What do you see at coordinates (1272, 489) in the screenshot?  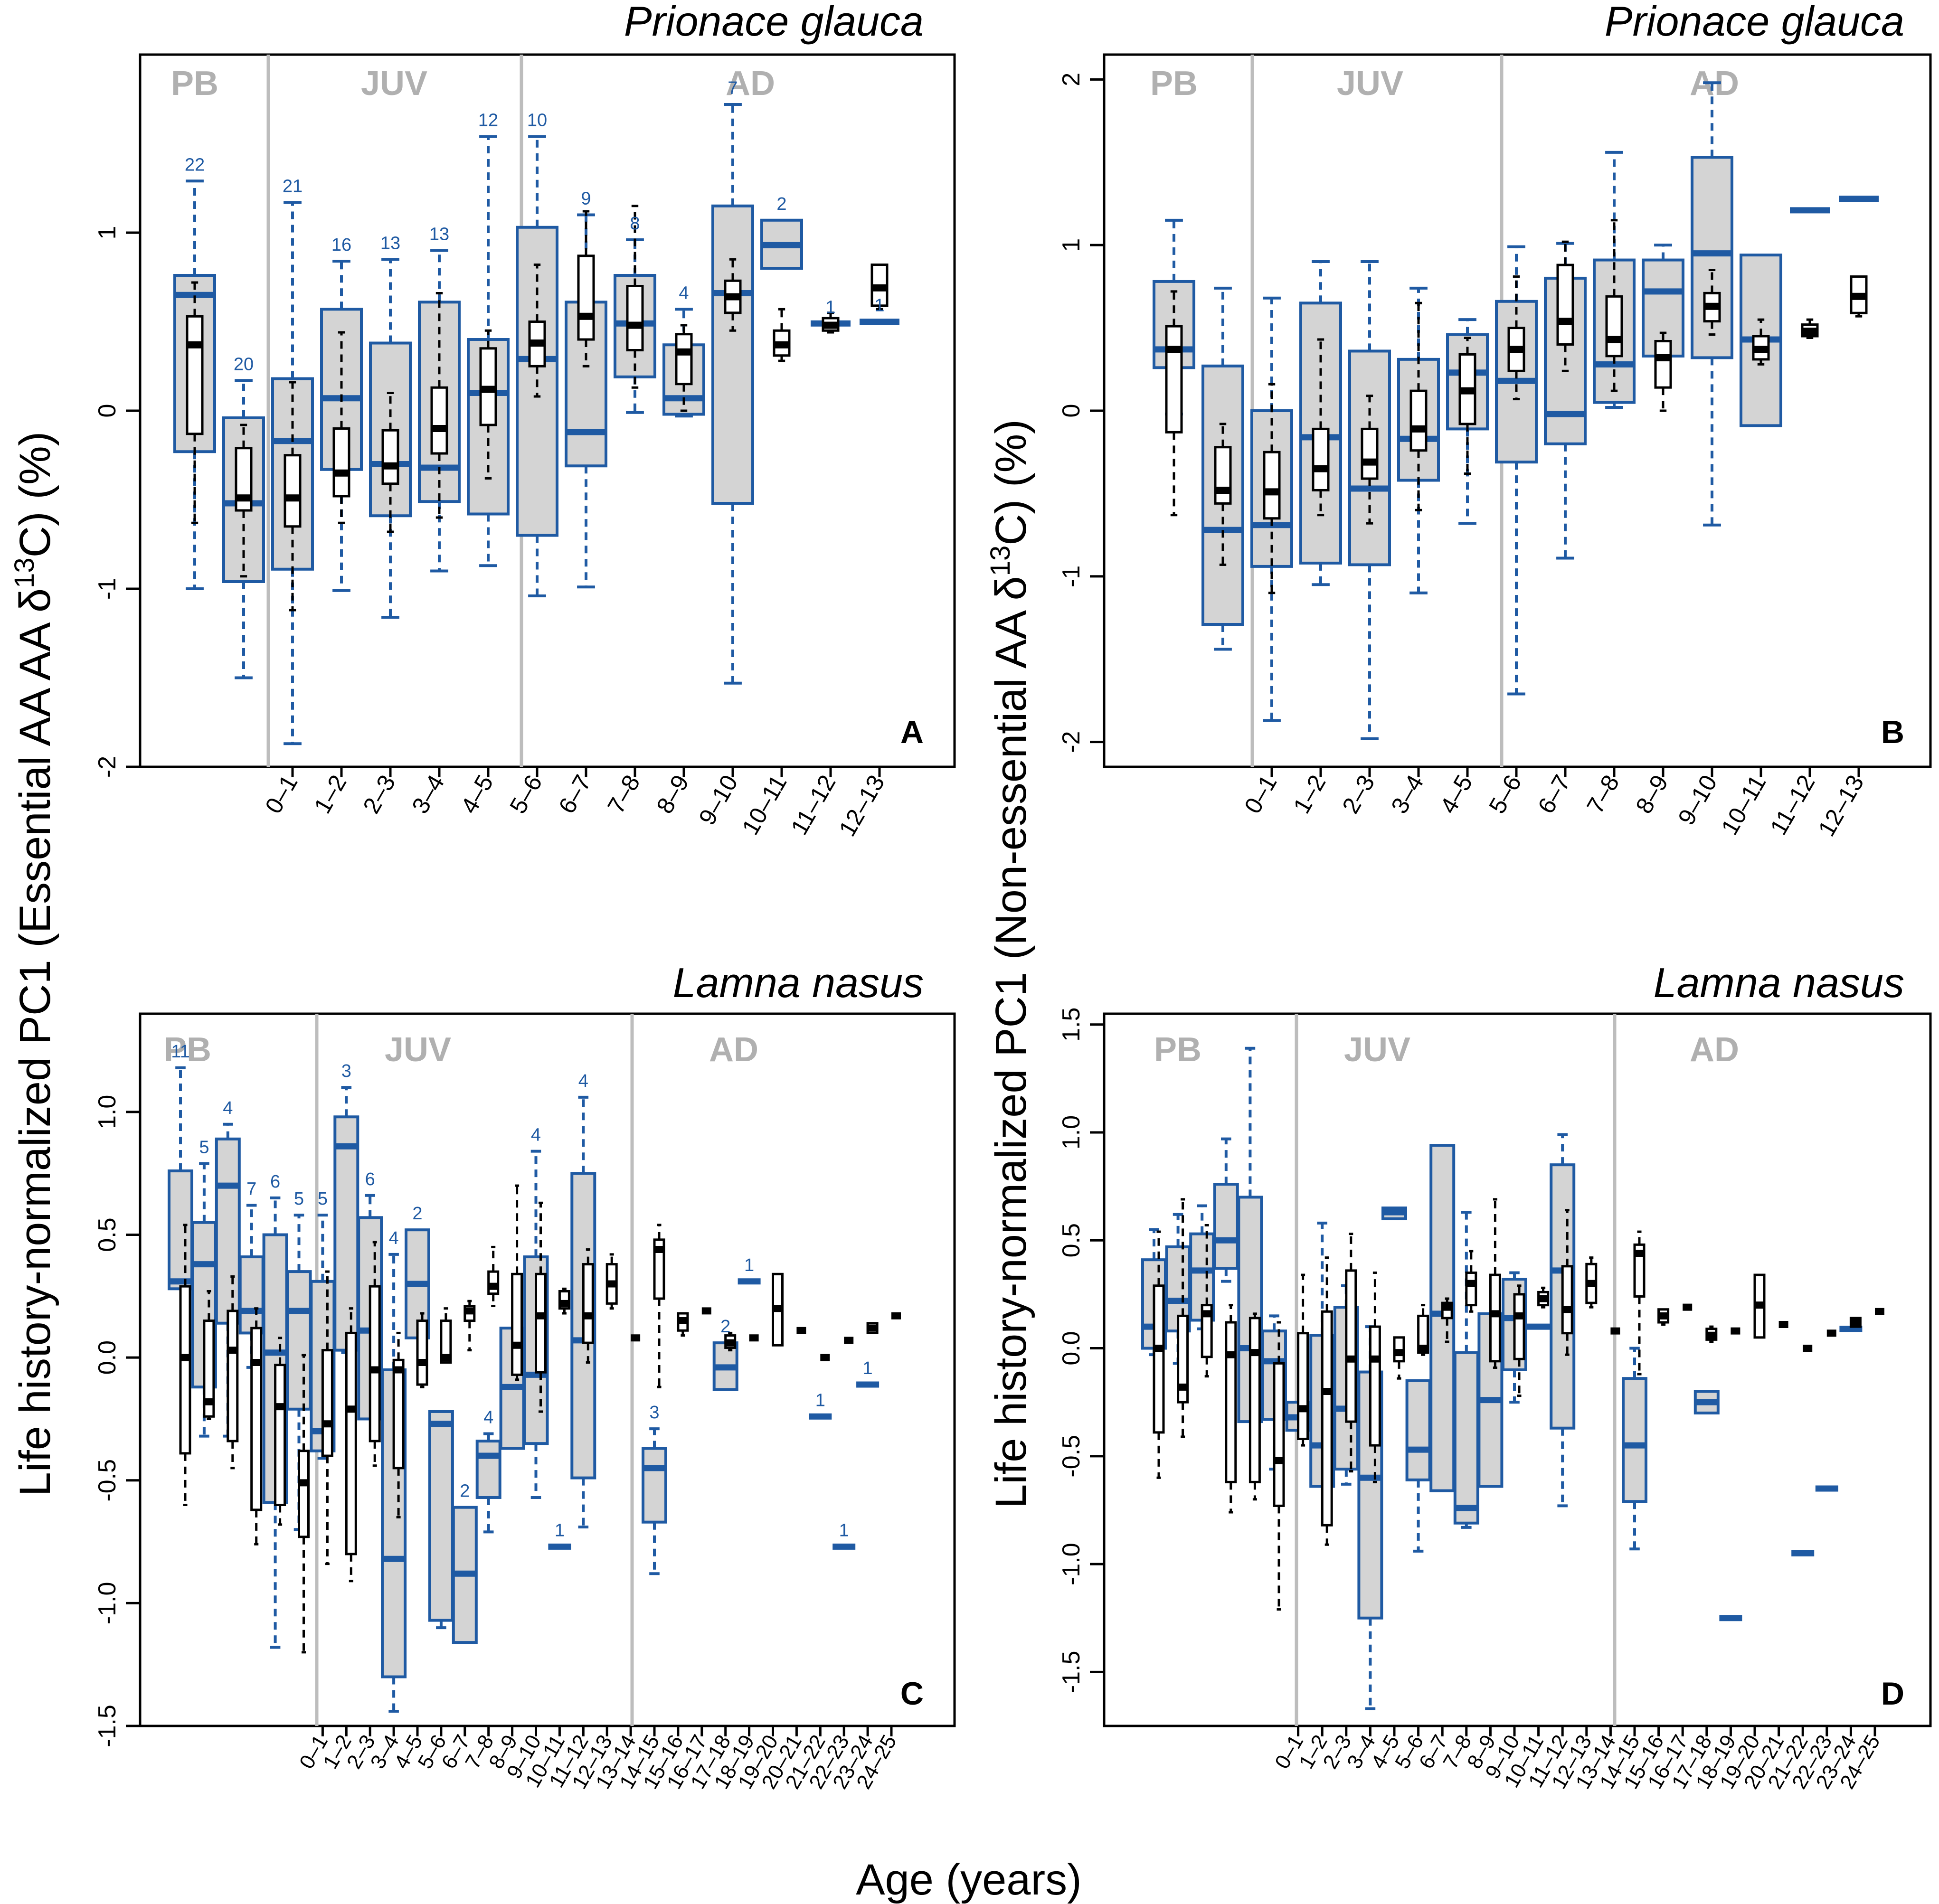 I see `box-black-0–1` at bounding box center [1272, 489].